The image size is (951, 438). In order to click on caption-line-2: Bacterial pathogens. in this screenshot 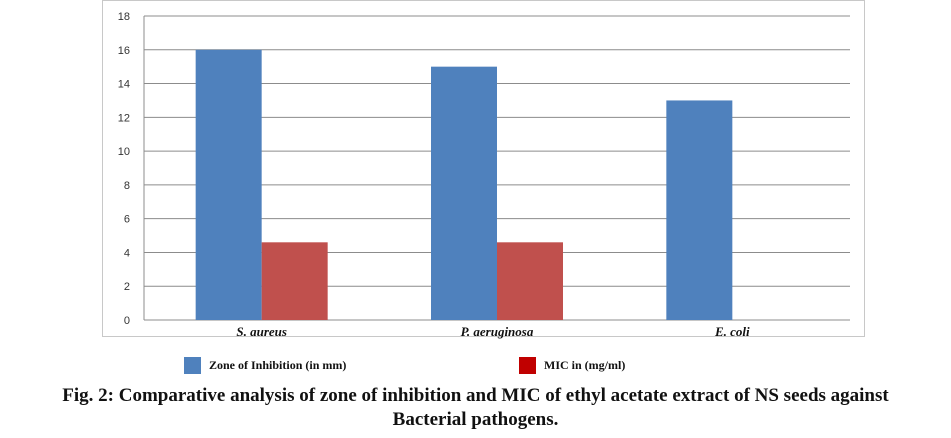, I will do `click(475, 419)`.